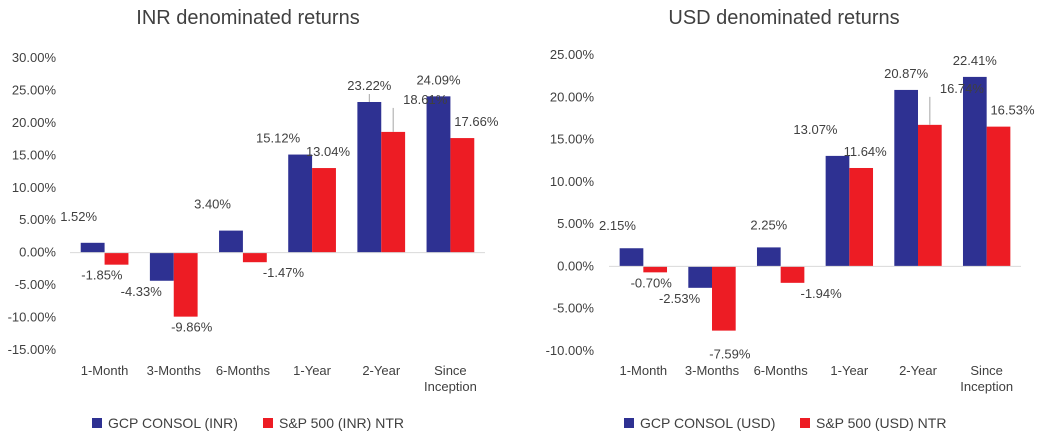 The image size is (1039, 443). What do you see at coordinates (328, 151) in the screenshot?
I see `data-label: 13.04%` at bounding box center [328, 151].